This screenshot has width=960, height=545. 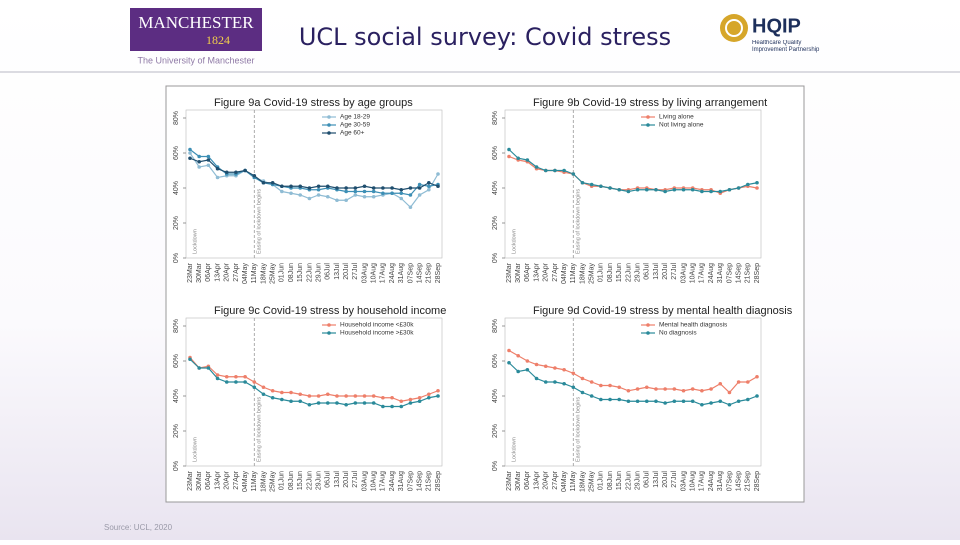 I want to click on source-note: Source: UCL, 2020, so click(x=138, y=527).